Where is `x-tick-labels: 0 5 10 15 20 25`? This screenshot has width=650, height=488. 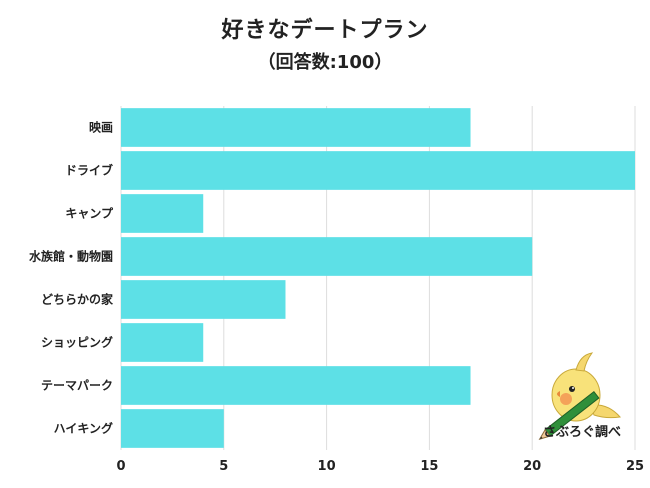
x-tick-labels: 0 5 10 15 20 25 is located at coordinates (380, 466).